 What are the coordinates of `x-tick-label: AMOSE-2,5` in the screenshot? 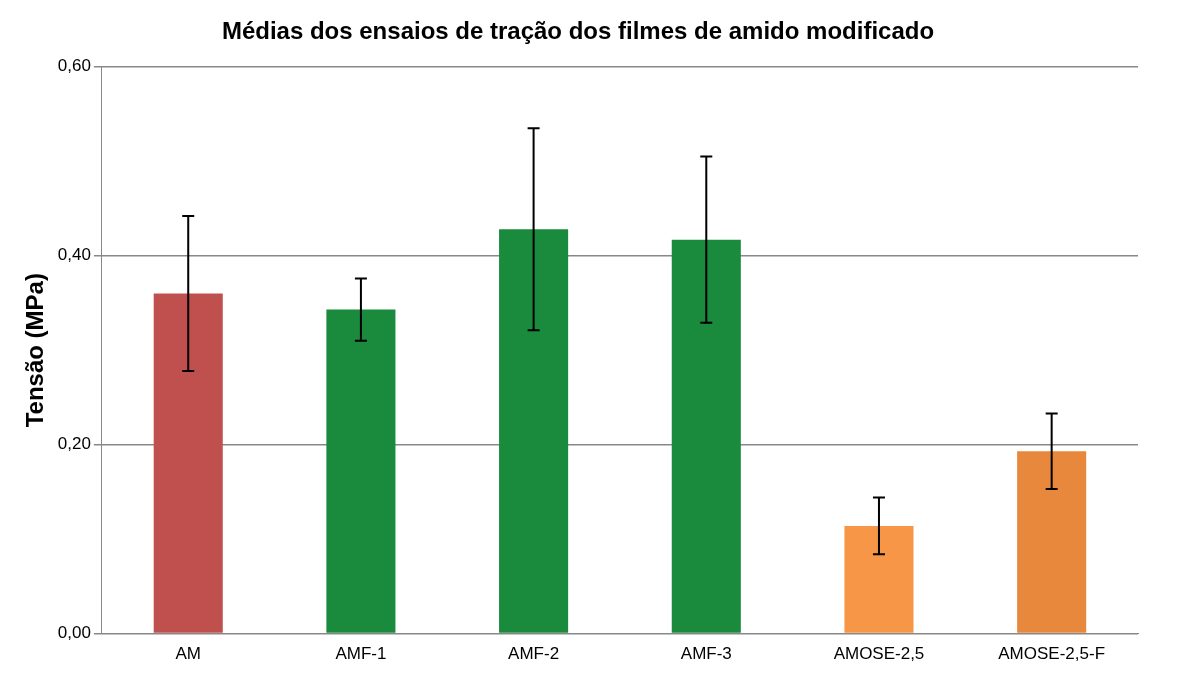 It's located at (879, 654).